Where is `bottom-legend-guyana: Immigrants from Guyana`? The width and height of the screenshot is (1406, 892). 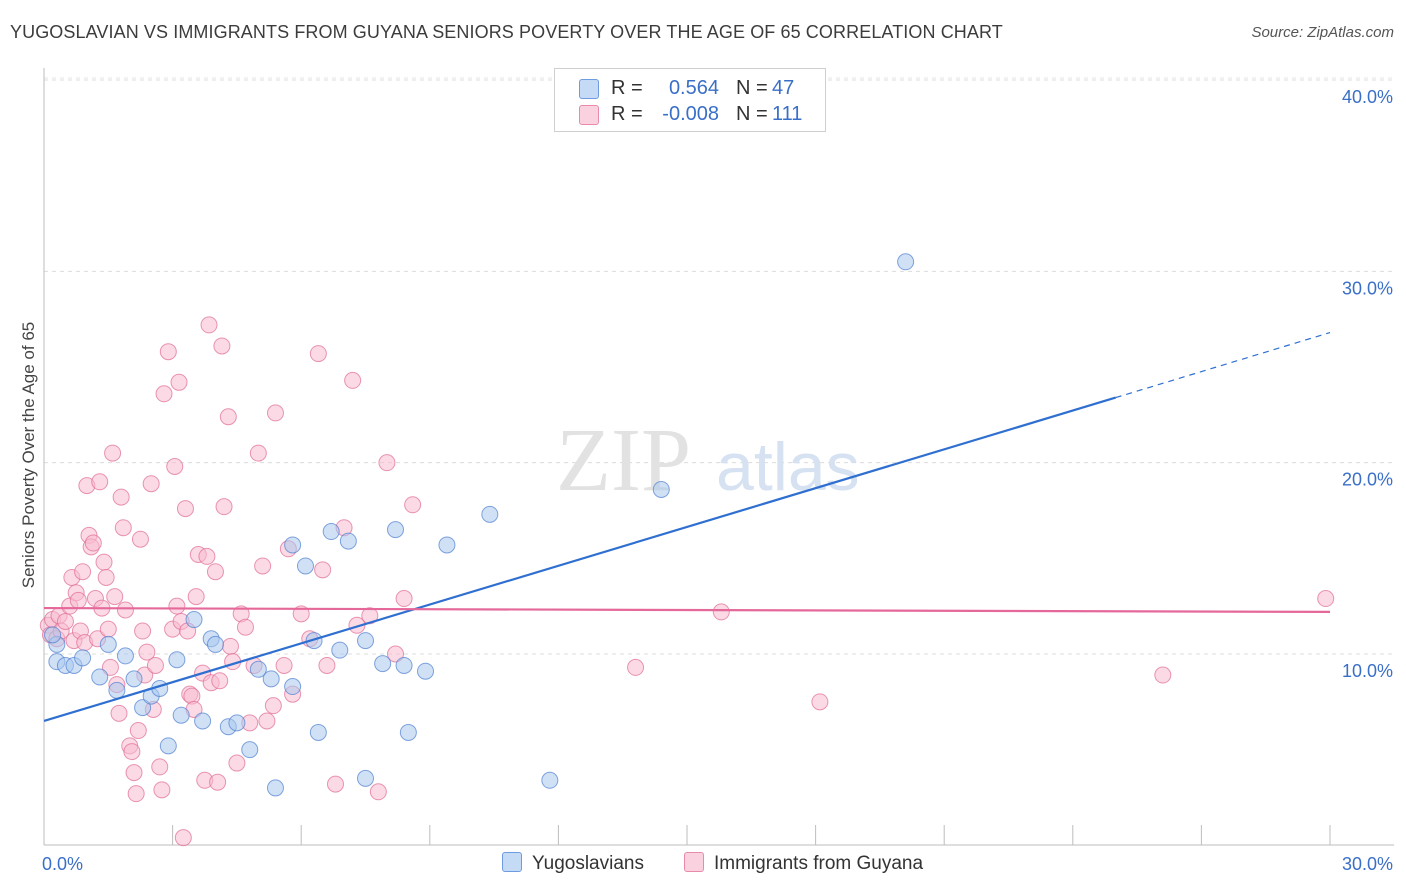
bottom-legend-guyana: Immigrants from Guyana is located at coordinates (803, 863).